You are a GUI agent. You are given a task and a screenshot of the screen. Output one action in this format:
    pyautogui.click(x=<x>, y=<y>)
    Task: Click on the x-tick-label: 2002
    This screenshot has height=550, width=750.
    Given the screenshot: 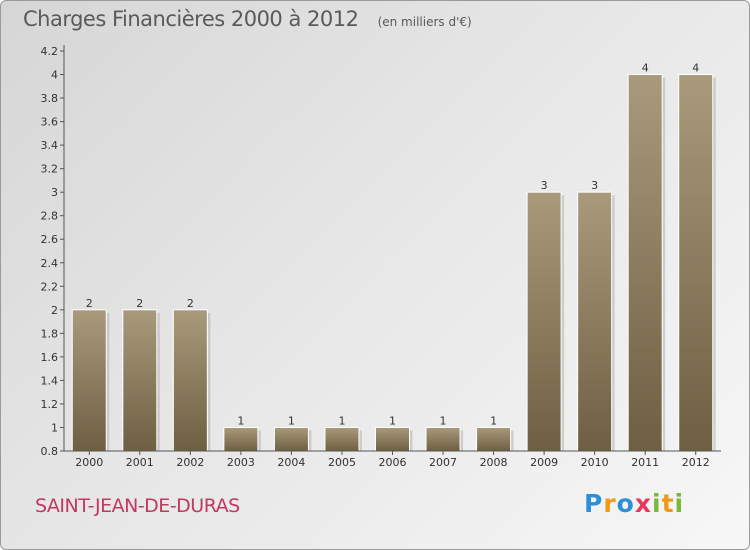 What is the action you would take?
    pyautogui.click(x=190, y=462)
    